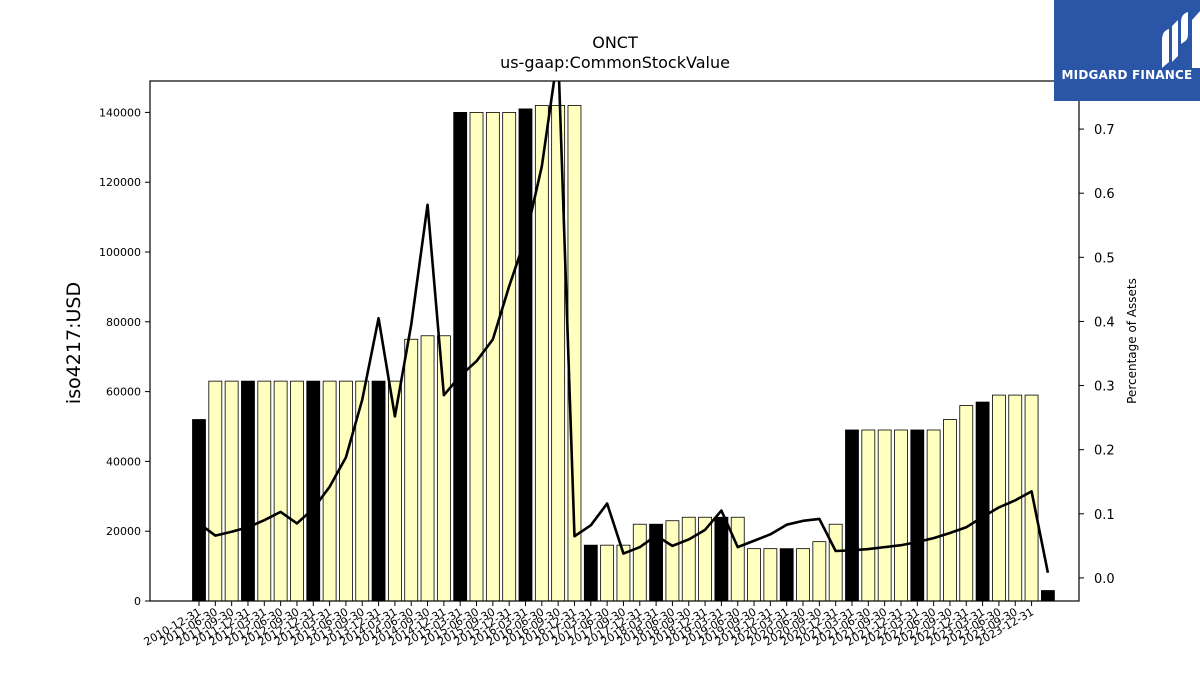 The width and height of the screenshot is (1200, 675). Describe the element at coordinates (123, 392) in the screenshot. I see `y-tick-label: 60000` at that location.